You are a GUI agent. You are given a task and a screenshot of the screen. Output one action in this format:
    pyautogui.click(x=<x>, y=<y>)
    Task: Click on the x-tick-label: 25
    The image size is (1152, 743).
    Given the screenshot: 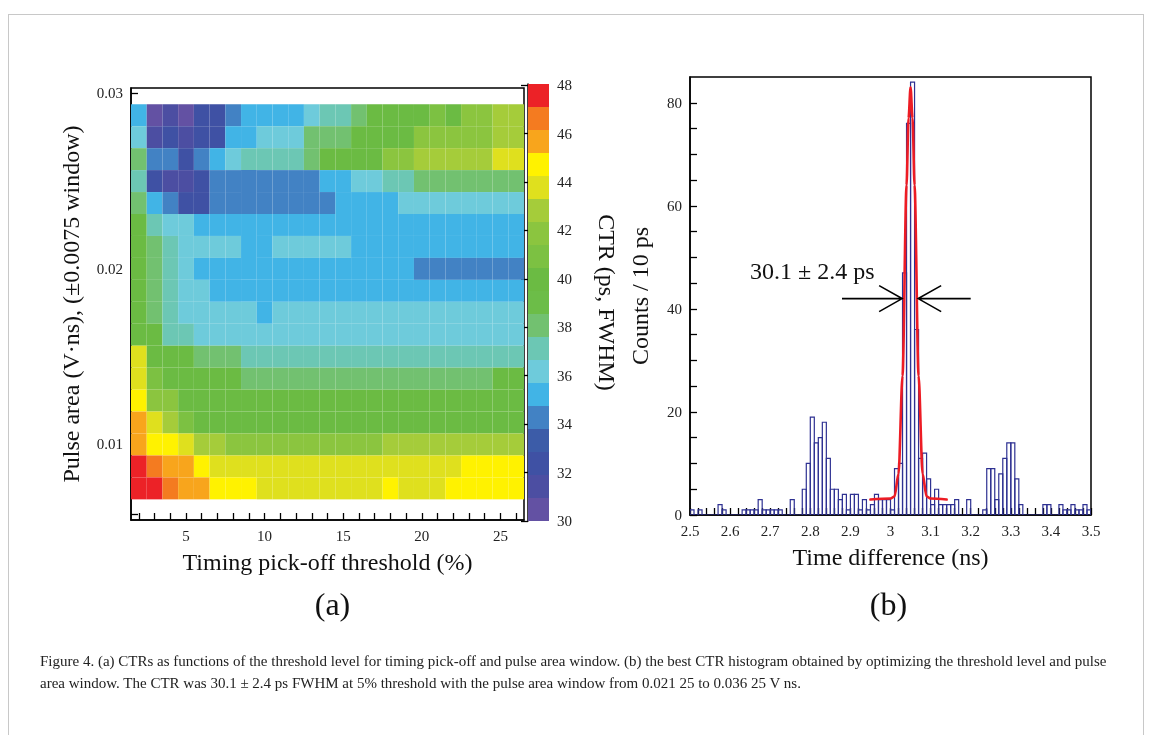 What is the action you would take?
    pyautogui.click(x=500, y=535)
    